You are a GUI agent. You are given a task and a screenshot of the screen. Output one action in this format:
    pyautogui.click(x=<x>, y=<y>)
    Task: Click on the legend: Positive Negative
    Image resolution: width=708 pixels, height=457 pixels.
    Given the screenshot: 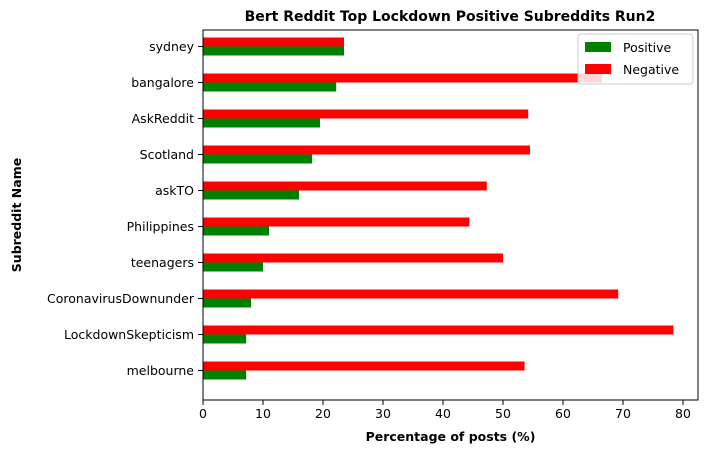 What is the action you would take?
    pyautogui.click(x=635, y=59)
    